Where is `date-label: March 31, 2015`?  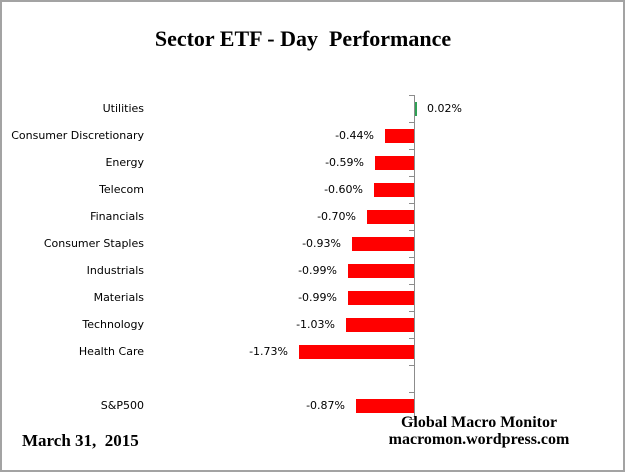
date-label: March 31, 2015 is located at coordinates (80, 440).